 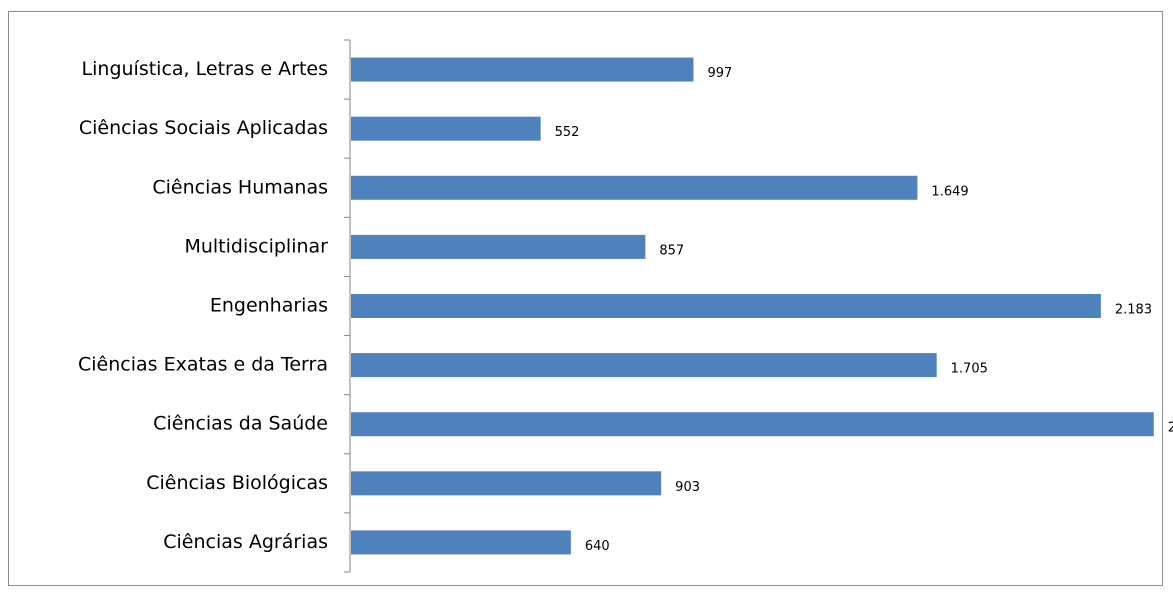 I want to click on value-label: 2.337, so click(x=1170, y=428).